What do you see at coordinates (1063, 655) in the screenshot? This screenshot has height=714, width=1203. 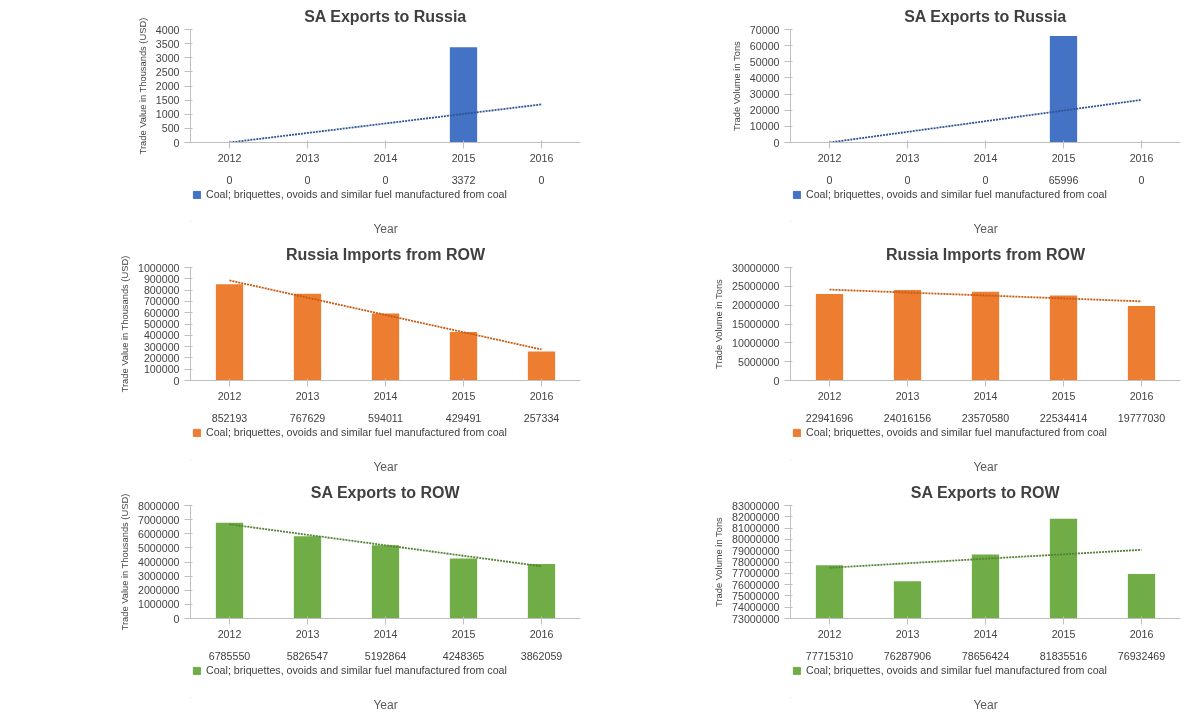 I see `data-label: 81835516` at bounding box center [1063, 655].